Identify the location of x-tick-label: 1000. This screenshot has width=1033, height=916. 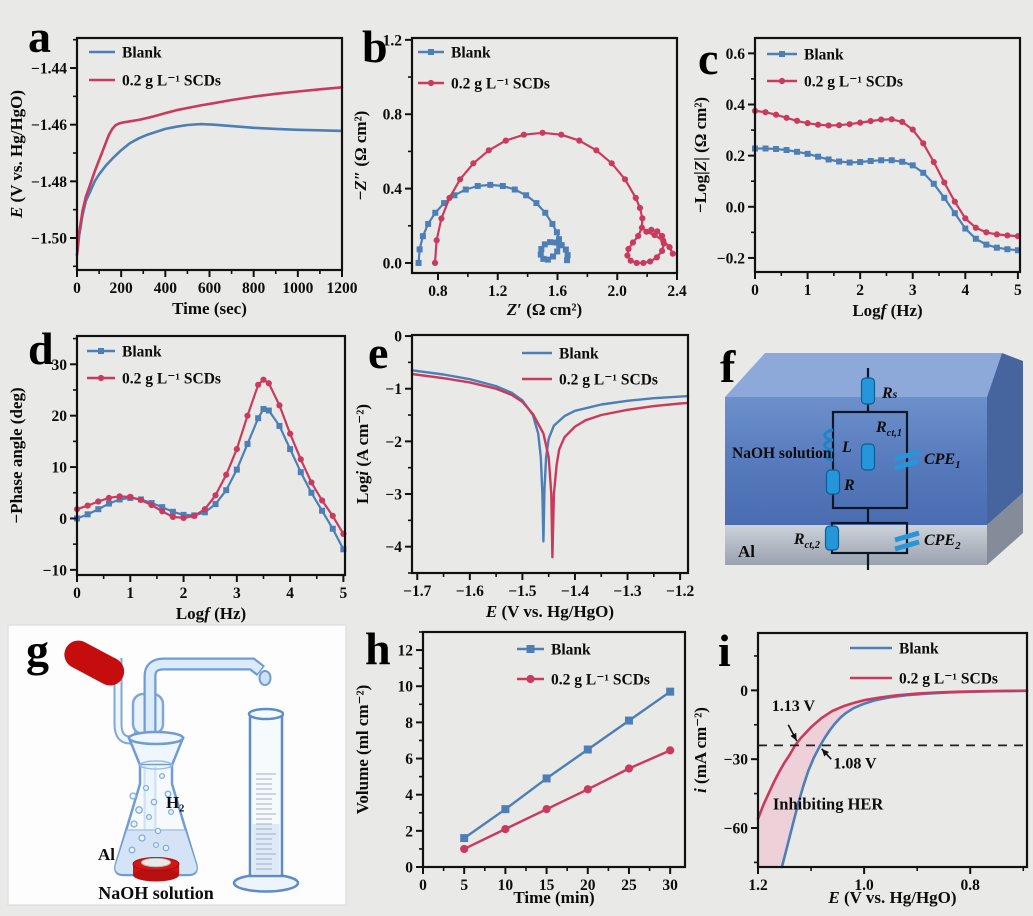
(297, 288).